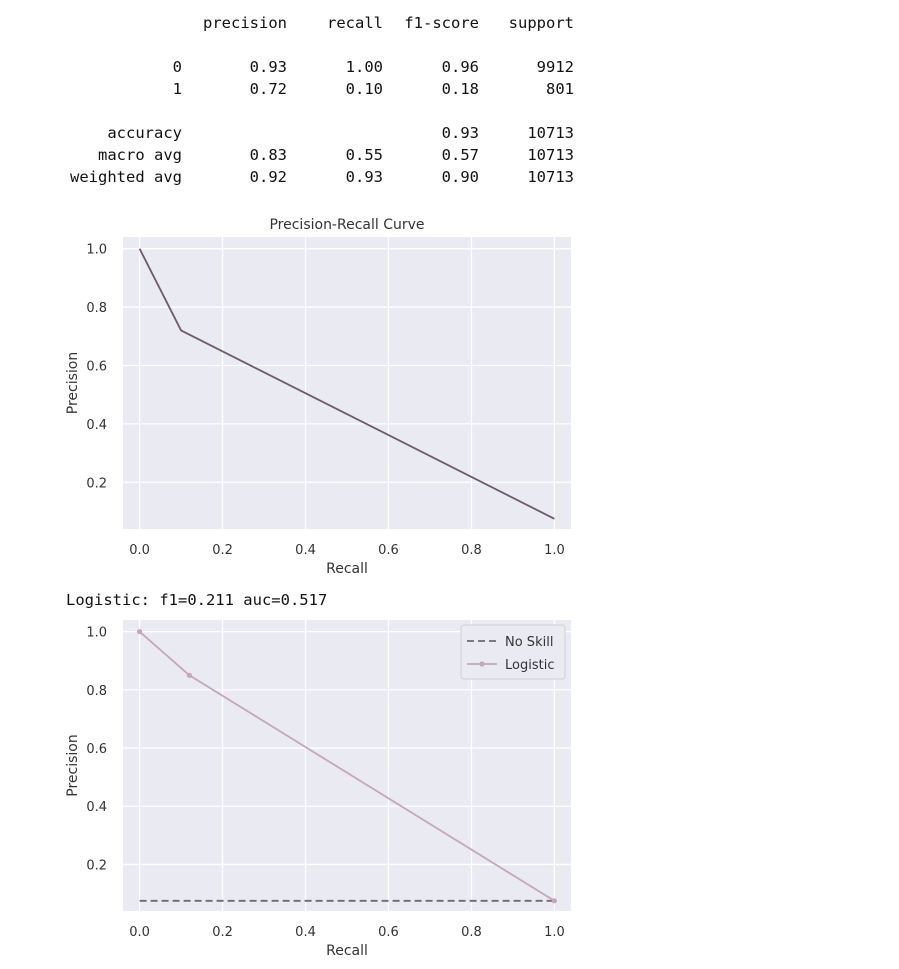  What do you see at coordinates (144, 133) in the screenshot?
I see `report-row-label: accuracy` at bounding box center [144, 133].